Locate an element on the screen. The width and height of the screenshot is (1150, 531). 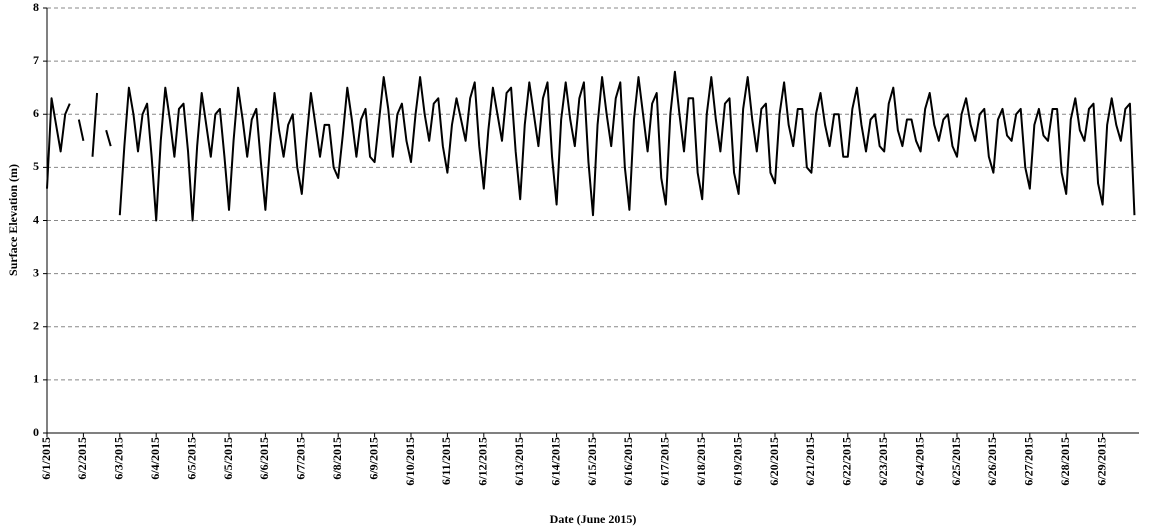
x-tick-label: 6/27/2015 is located at coordinates (1029, 461).